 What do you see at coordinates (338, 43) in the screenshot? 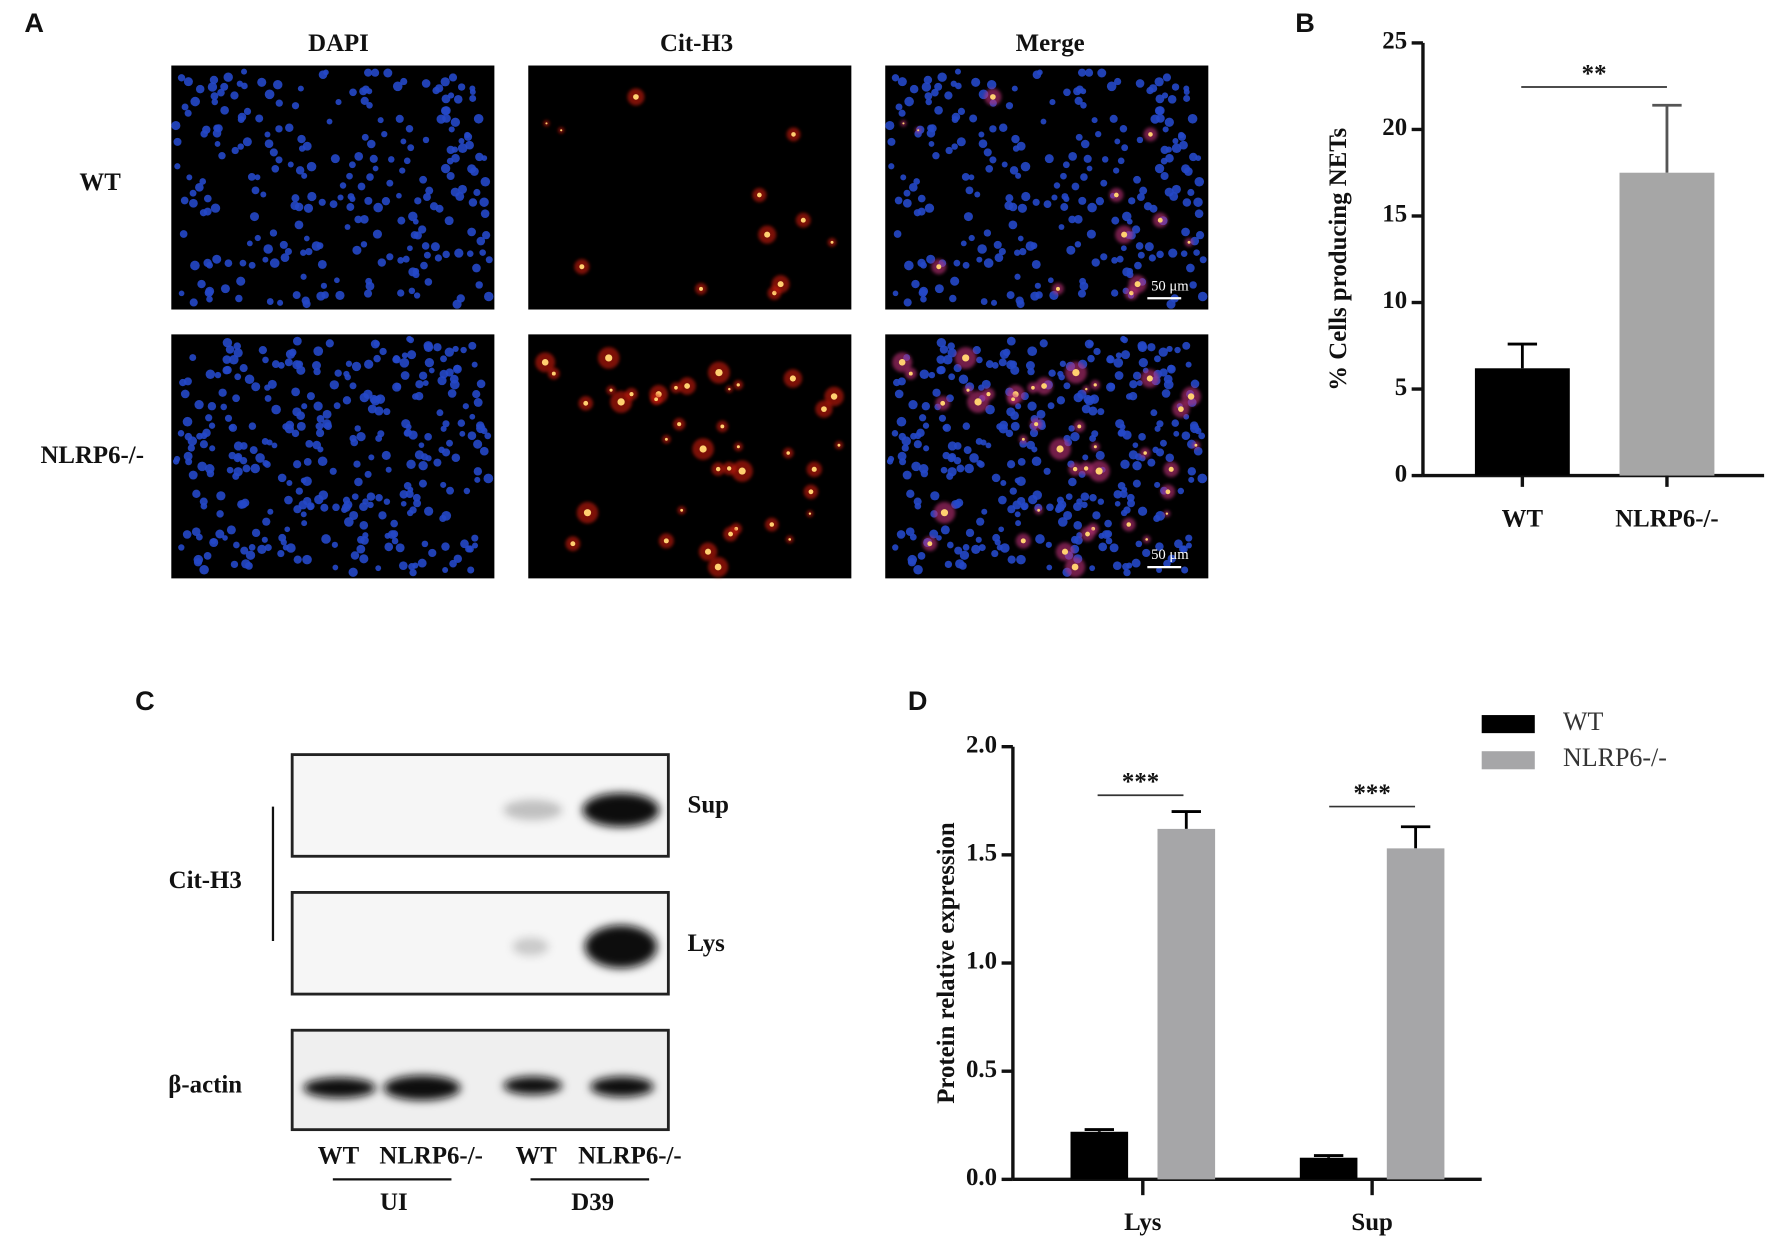
I see `column-title: DAPI` at bounding box center [338, 43].